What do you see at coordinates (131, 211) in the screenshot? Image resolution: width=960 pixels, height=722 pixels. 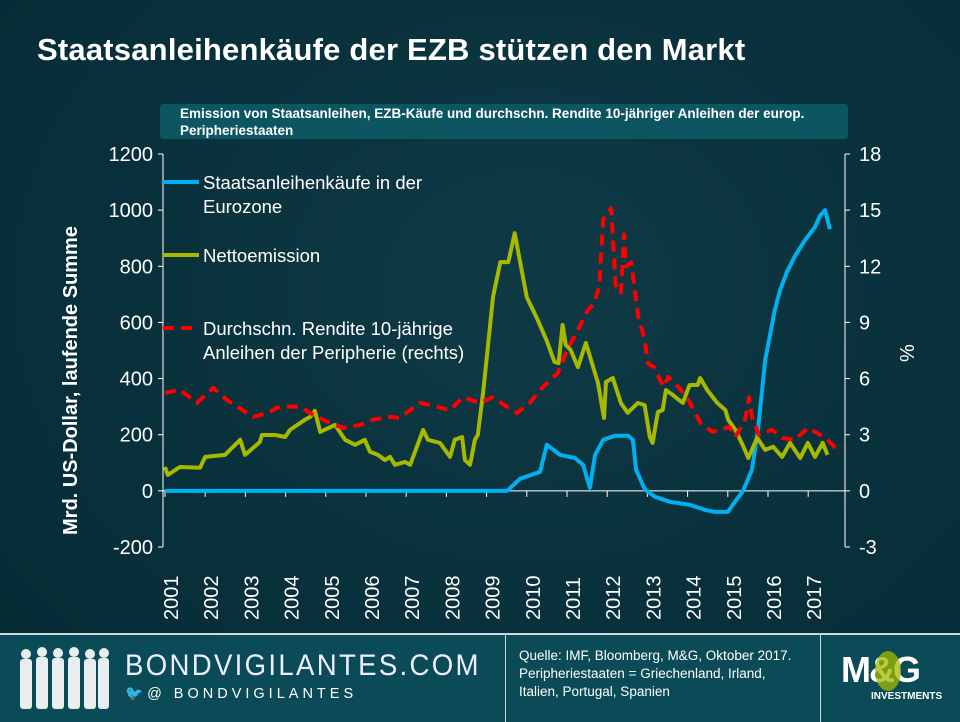 I see `y-tick-label: 1000` at bounding box center [131, 211].